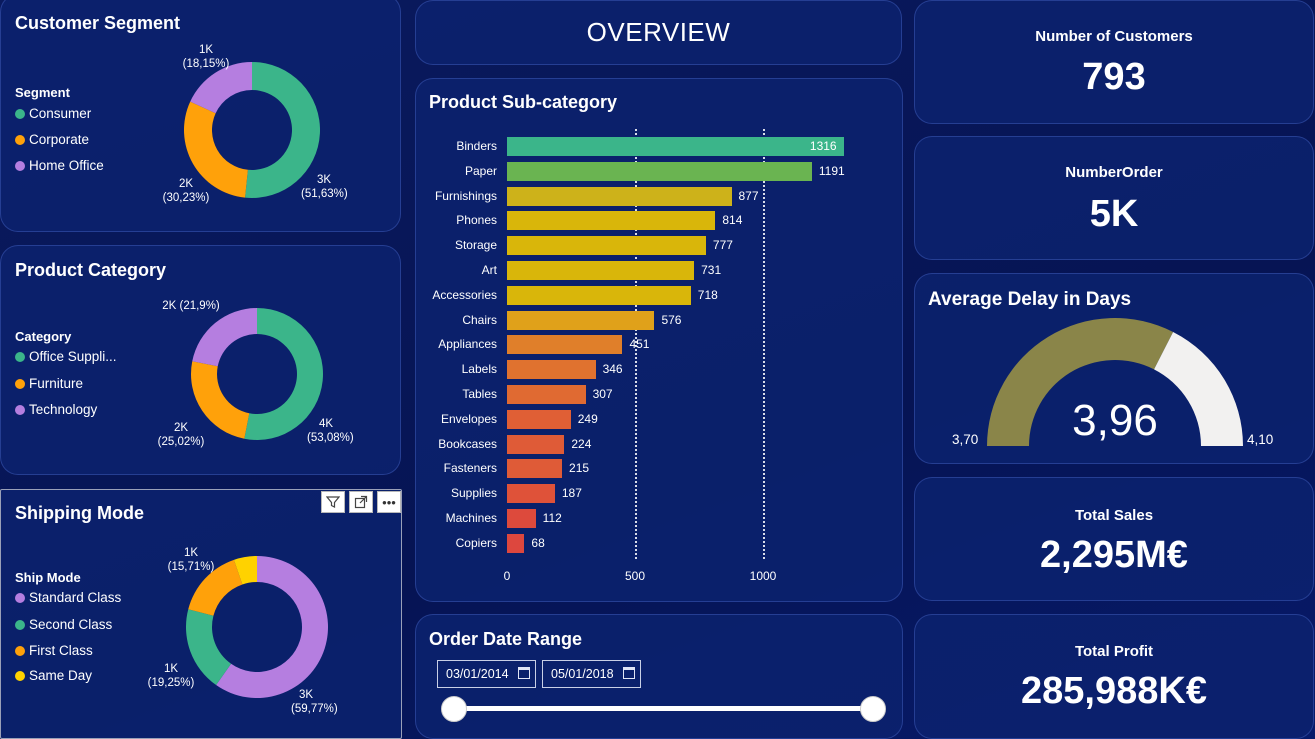  What do you see at coordinates (582, 674) in the screenshot?
I see `end-date-value: 05/01/2018` at bounding box center [582, 674].